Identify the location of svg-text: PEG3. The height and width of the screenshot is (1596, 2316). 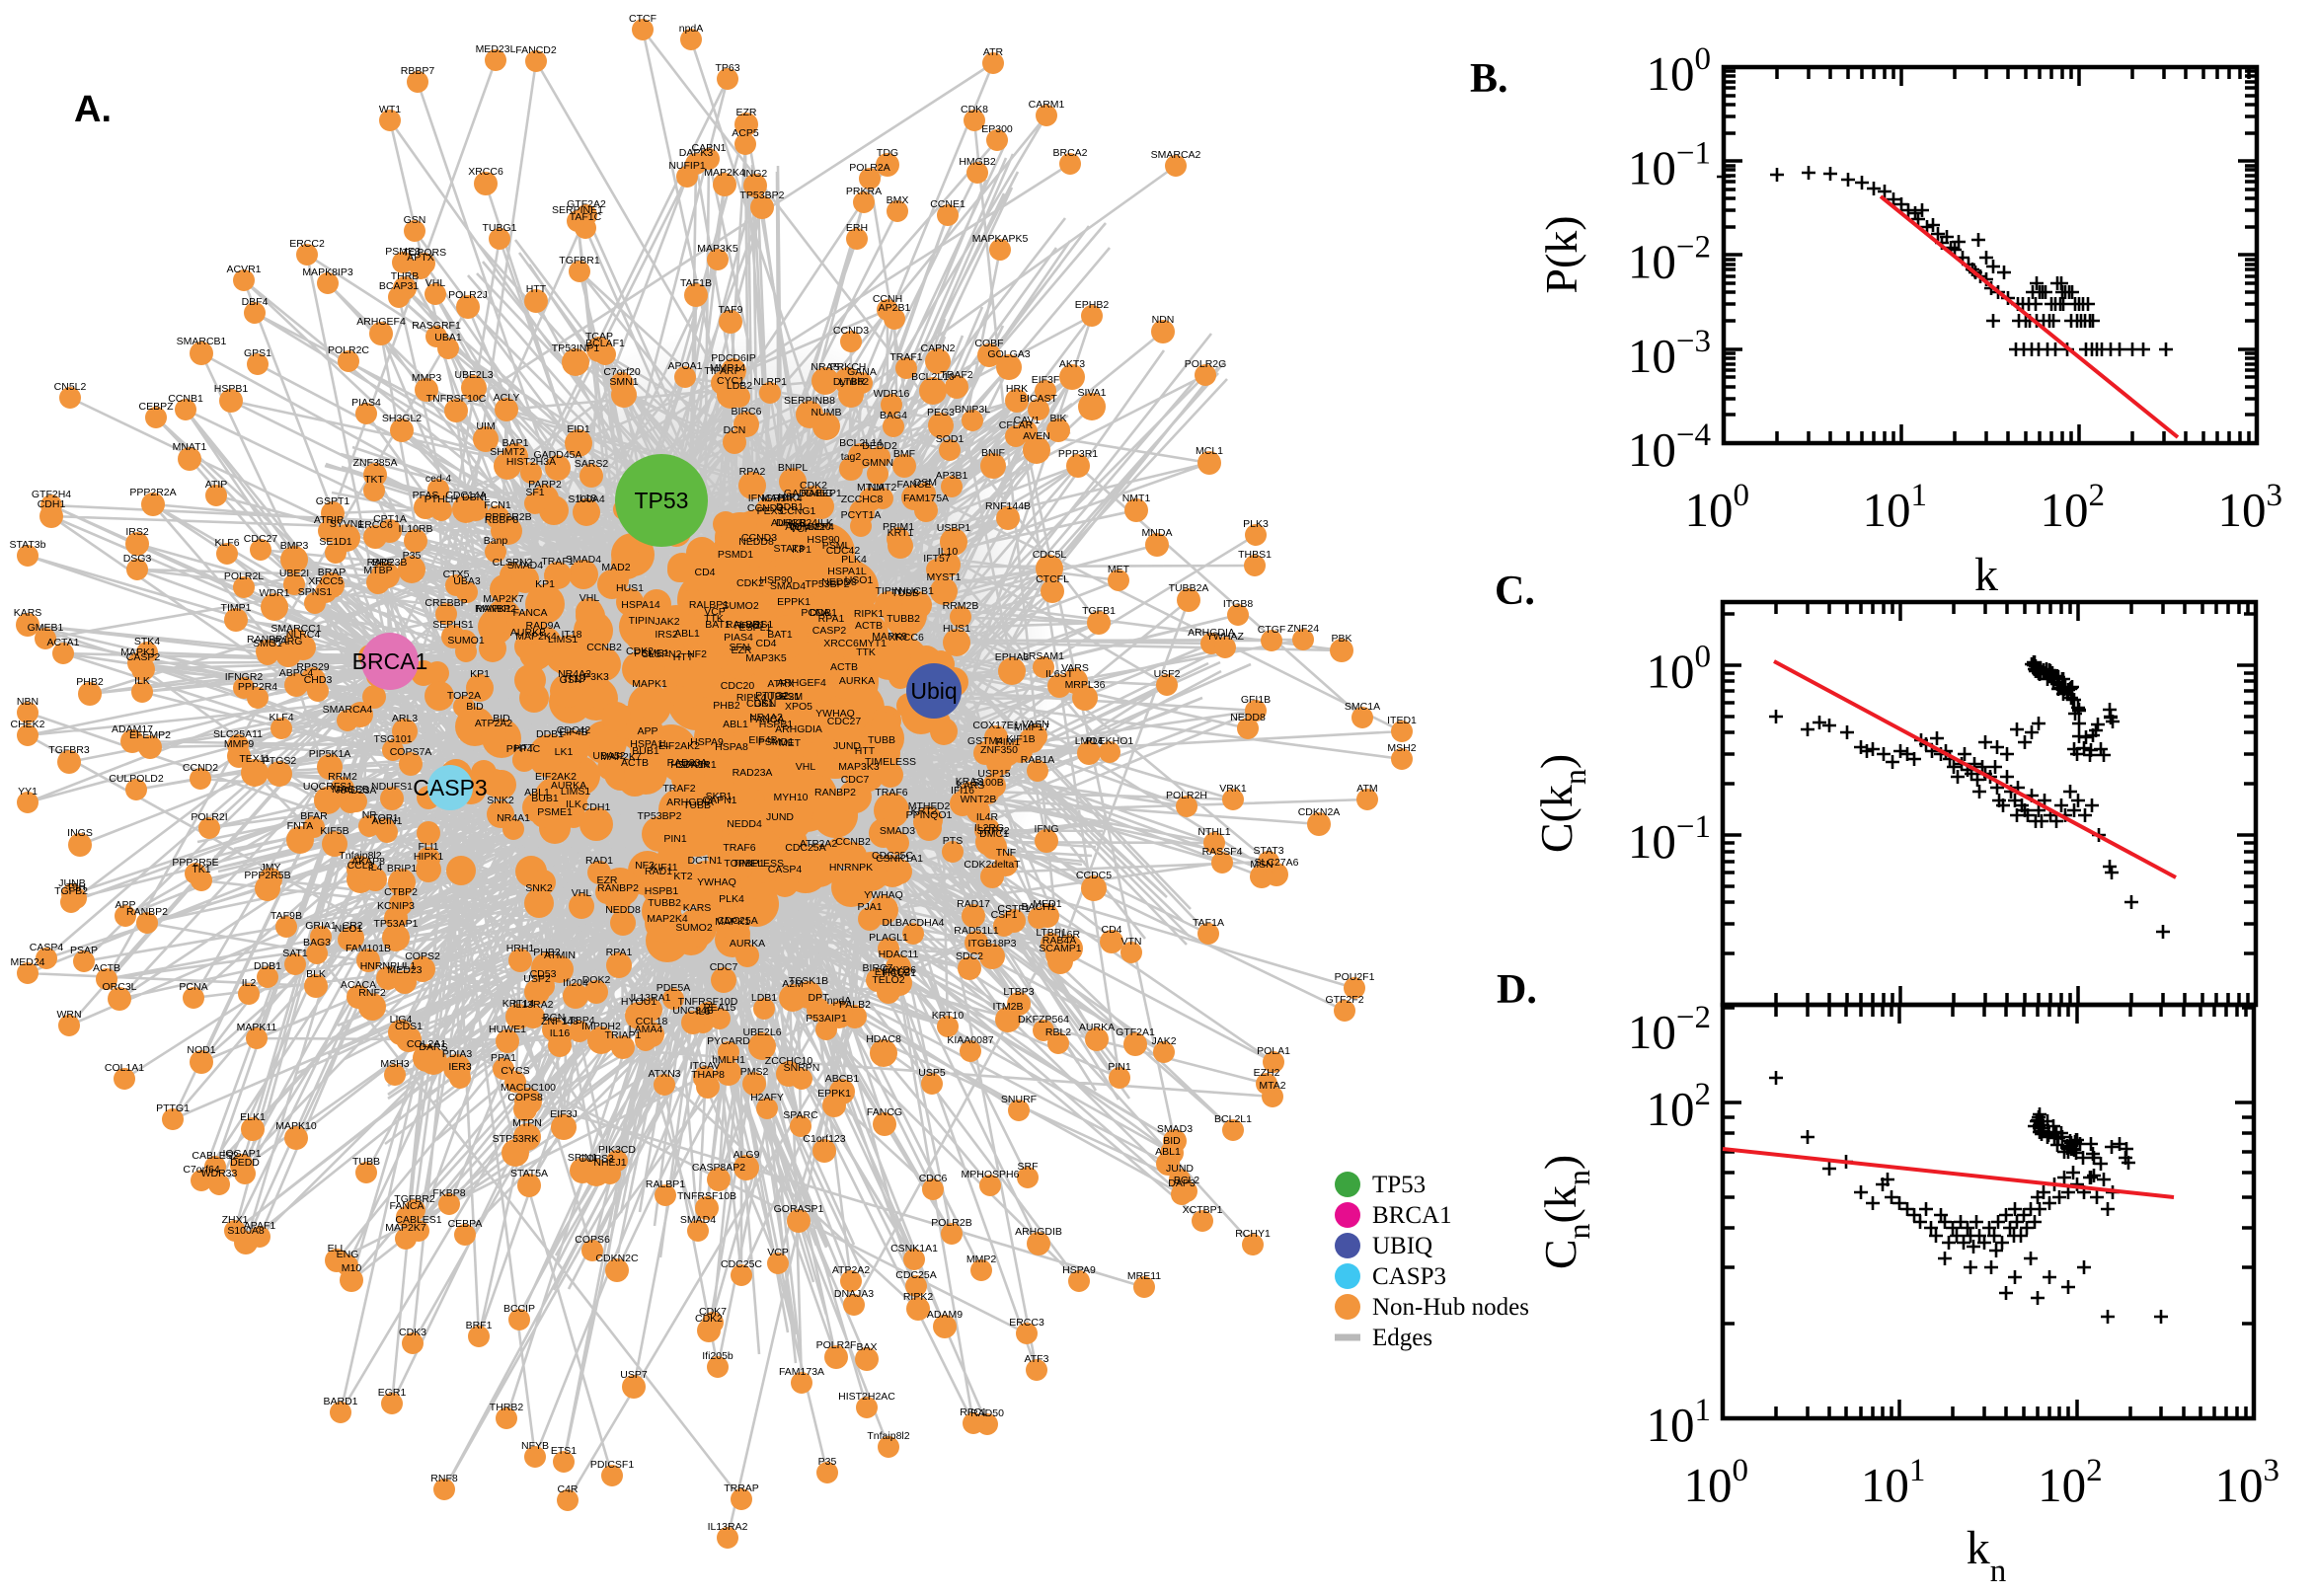
(941, 412).